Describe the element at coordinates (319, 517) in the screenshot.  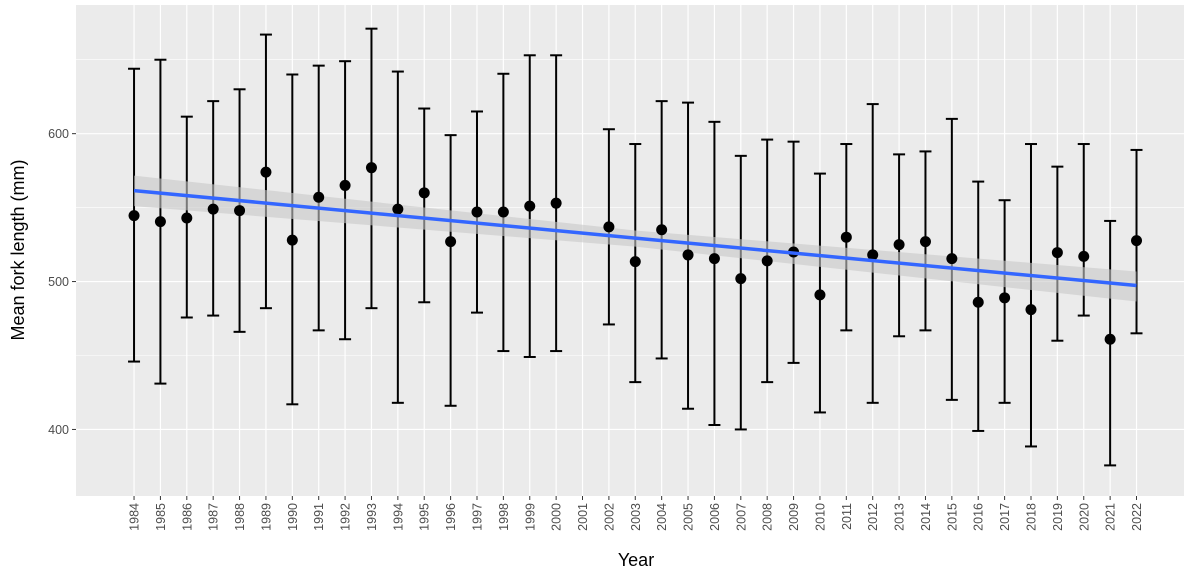
I see `x-tick-label: 1991` at that location.